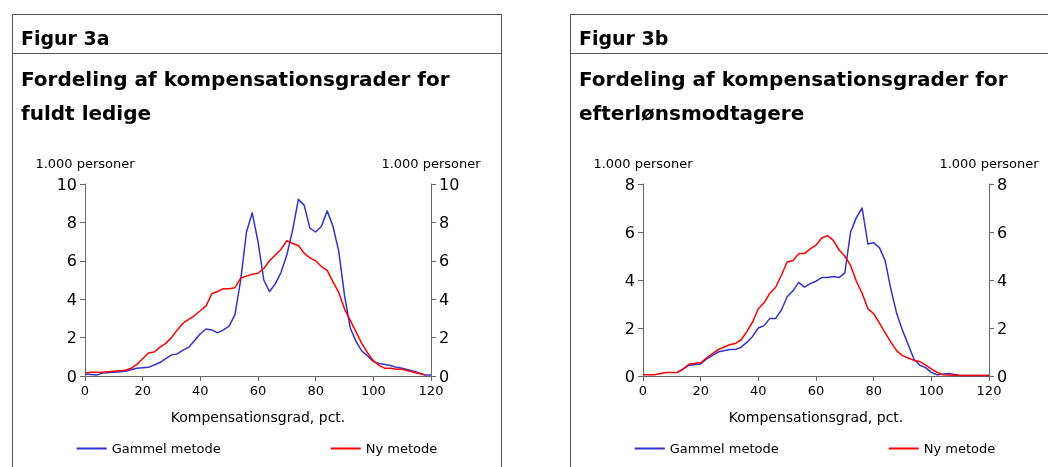 The height and width of the screenshot is (467, 1048). I want to click on chart-subtitle: Fordeling af kompensationsgrader for fuldt ledige, so click(235, 96).